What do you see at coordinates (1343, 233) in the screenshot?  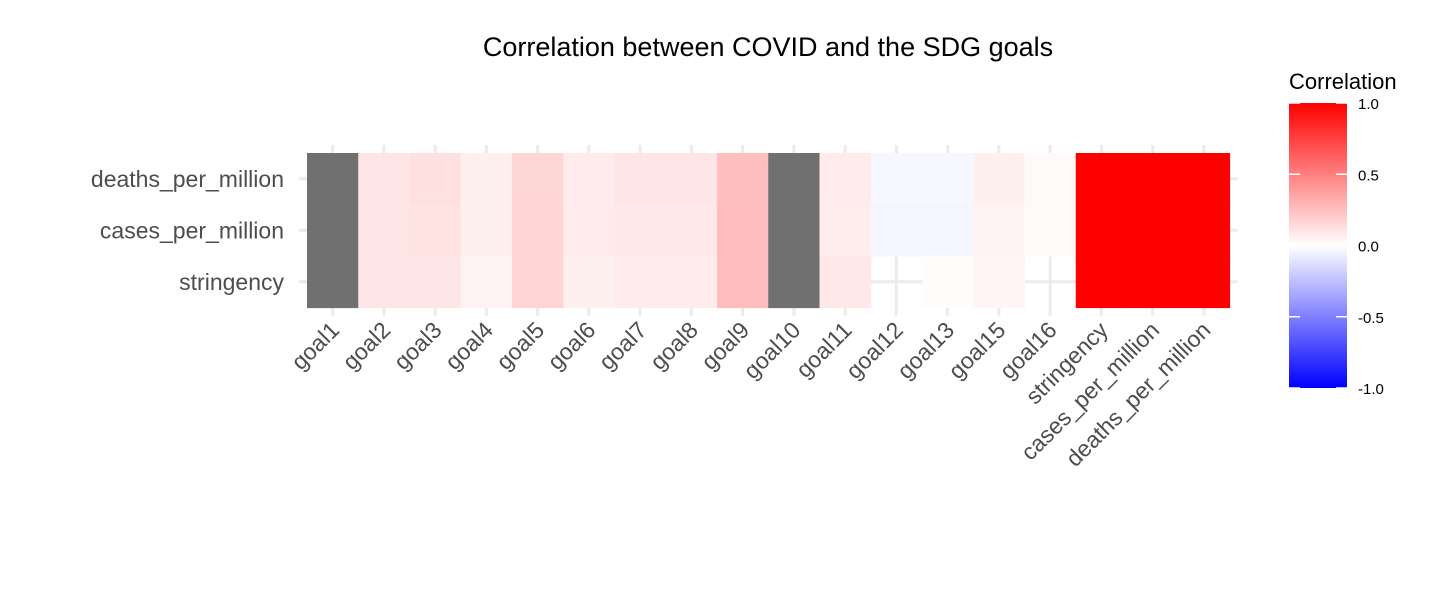 I see `color-legend: Correlation 1.0 0.5 0.0 -0.5 -1.0` at bounding box center [1343, 233].